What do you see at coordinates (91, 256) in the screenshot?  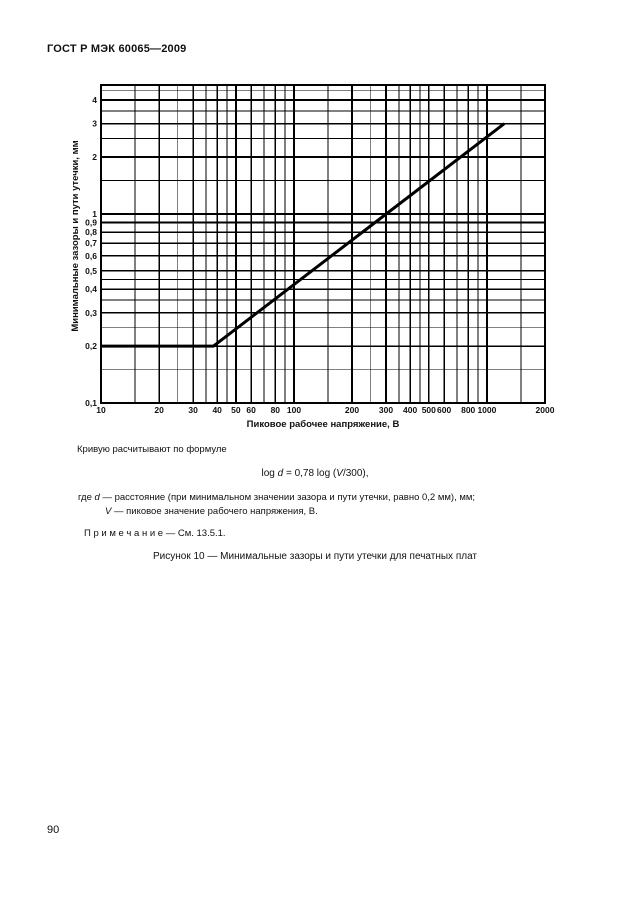 I see `y-tick-label: 0,6` at bounding box center [91, 256].